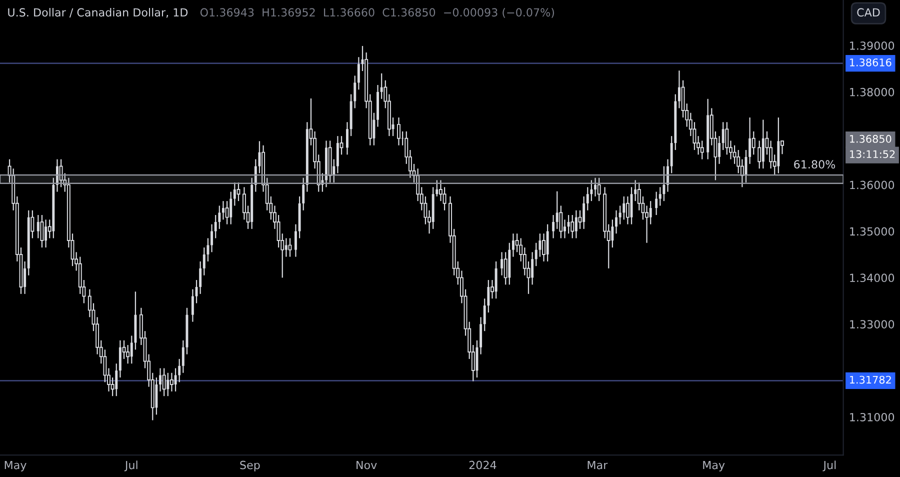 The image size is (900, 477). I want to click on text: 1.36850, so click(871, 138).